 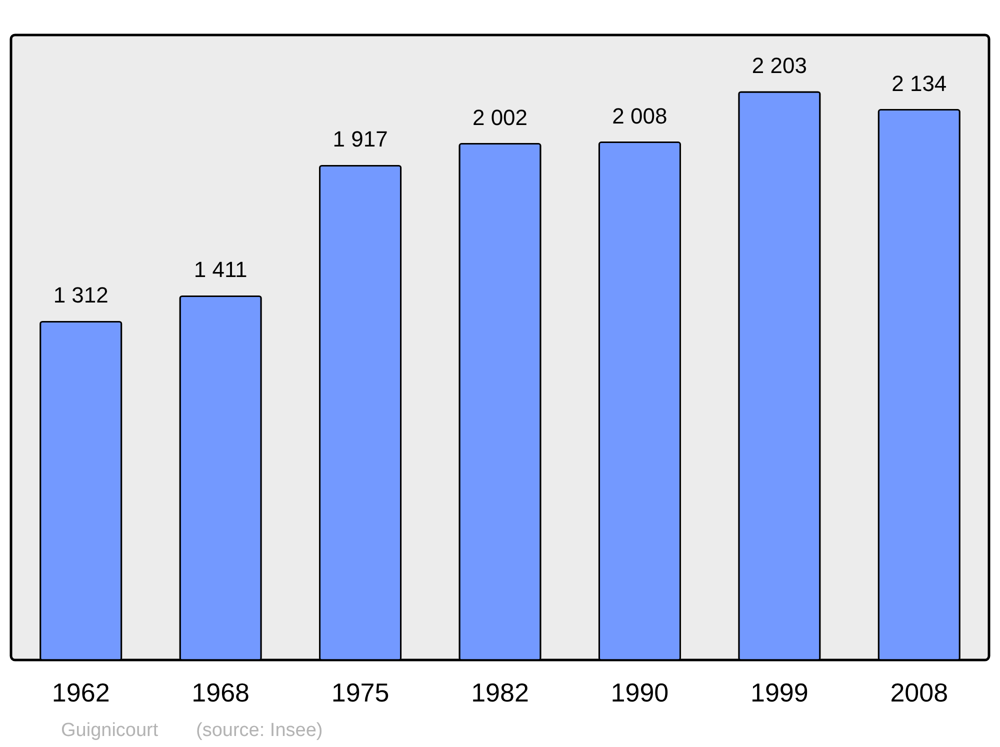 I want to click on x-tick-label: 1962, so click(x=81, y=693).